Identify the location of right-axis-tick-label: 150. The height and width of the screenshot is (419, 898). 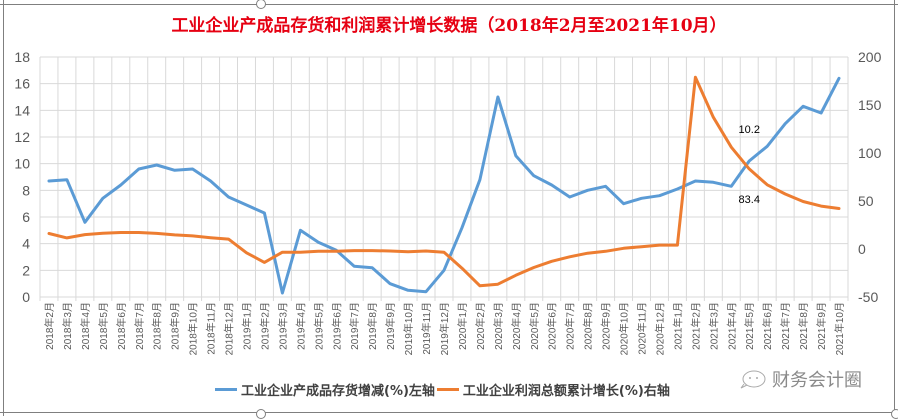
(870, 105).